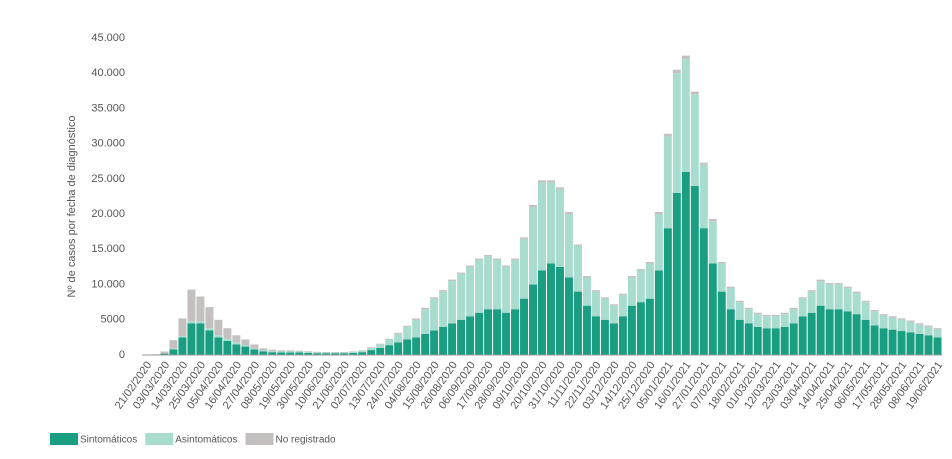 This screenshot has height=459, width=952. Describe the element at coordinates (113, 320) in the screenshot. I see `y-tick-label: 5000` at that location.